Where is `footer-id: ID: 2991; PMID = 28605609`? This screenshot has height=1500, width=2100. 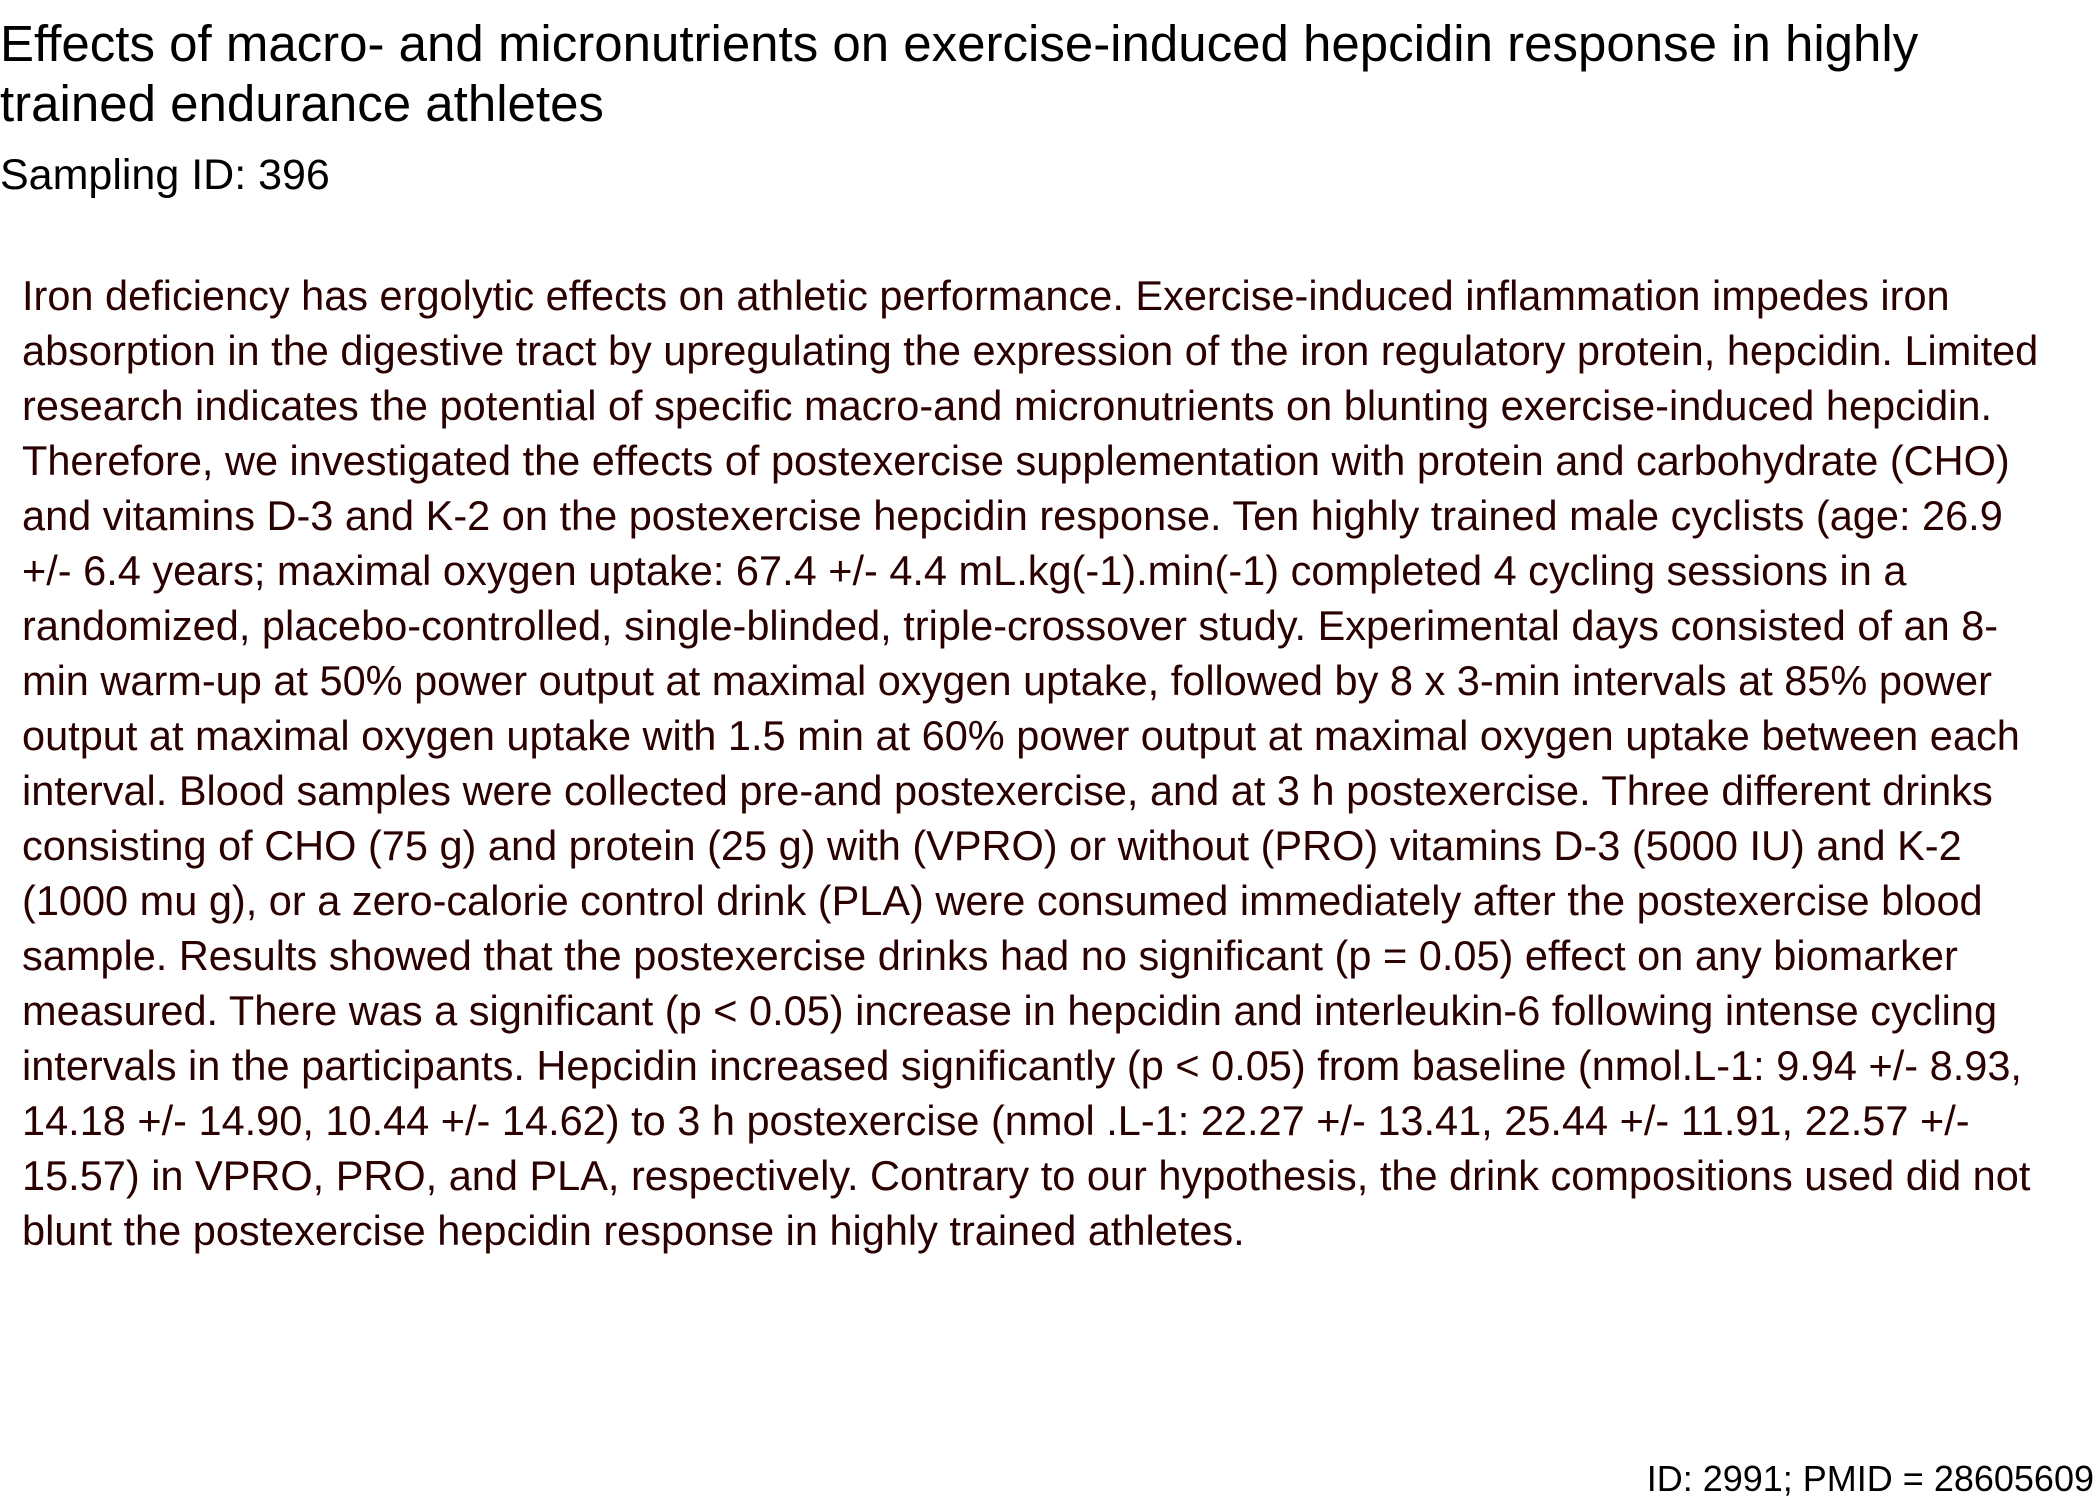 footer-id: ID: 2991; PMID = 28605609 is located at coordinates (1870, 1478).